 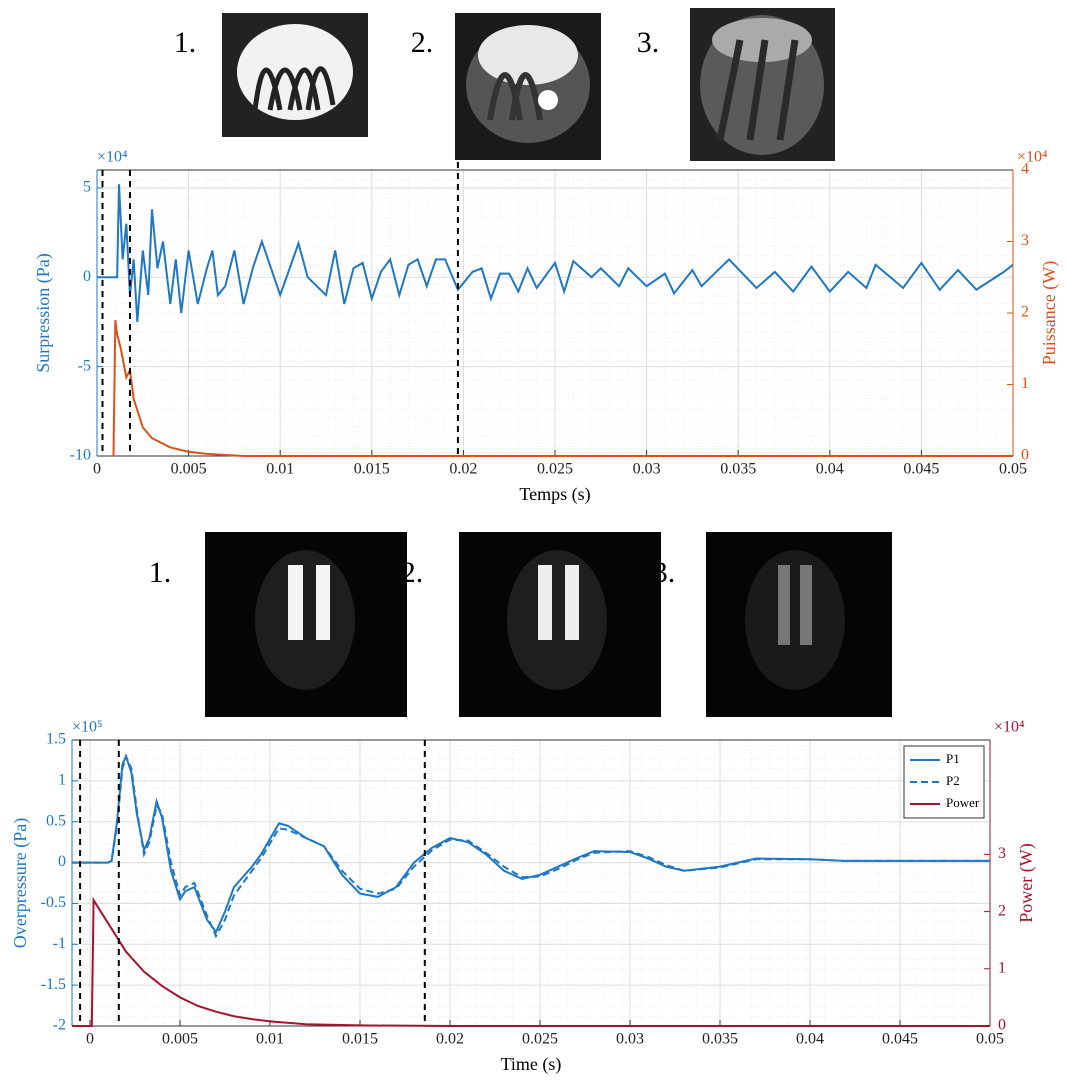 What do you see at coordinates (1049, 313) in the screenshot?
I see `y2-axis-label: Puissance (W)` at bounding box center [1049, 313].